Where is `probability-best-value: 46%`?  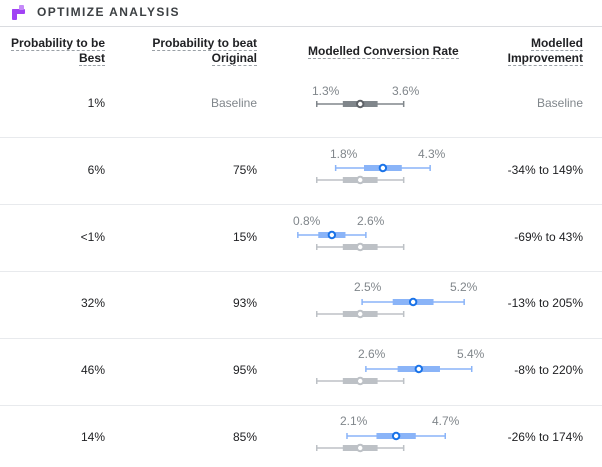 probability-best-value: 46% is located at coordinates (92, 370).